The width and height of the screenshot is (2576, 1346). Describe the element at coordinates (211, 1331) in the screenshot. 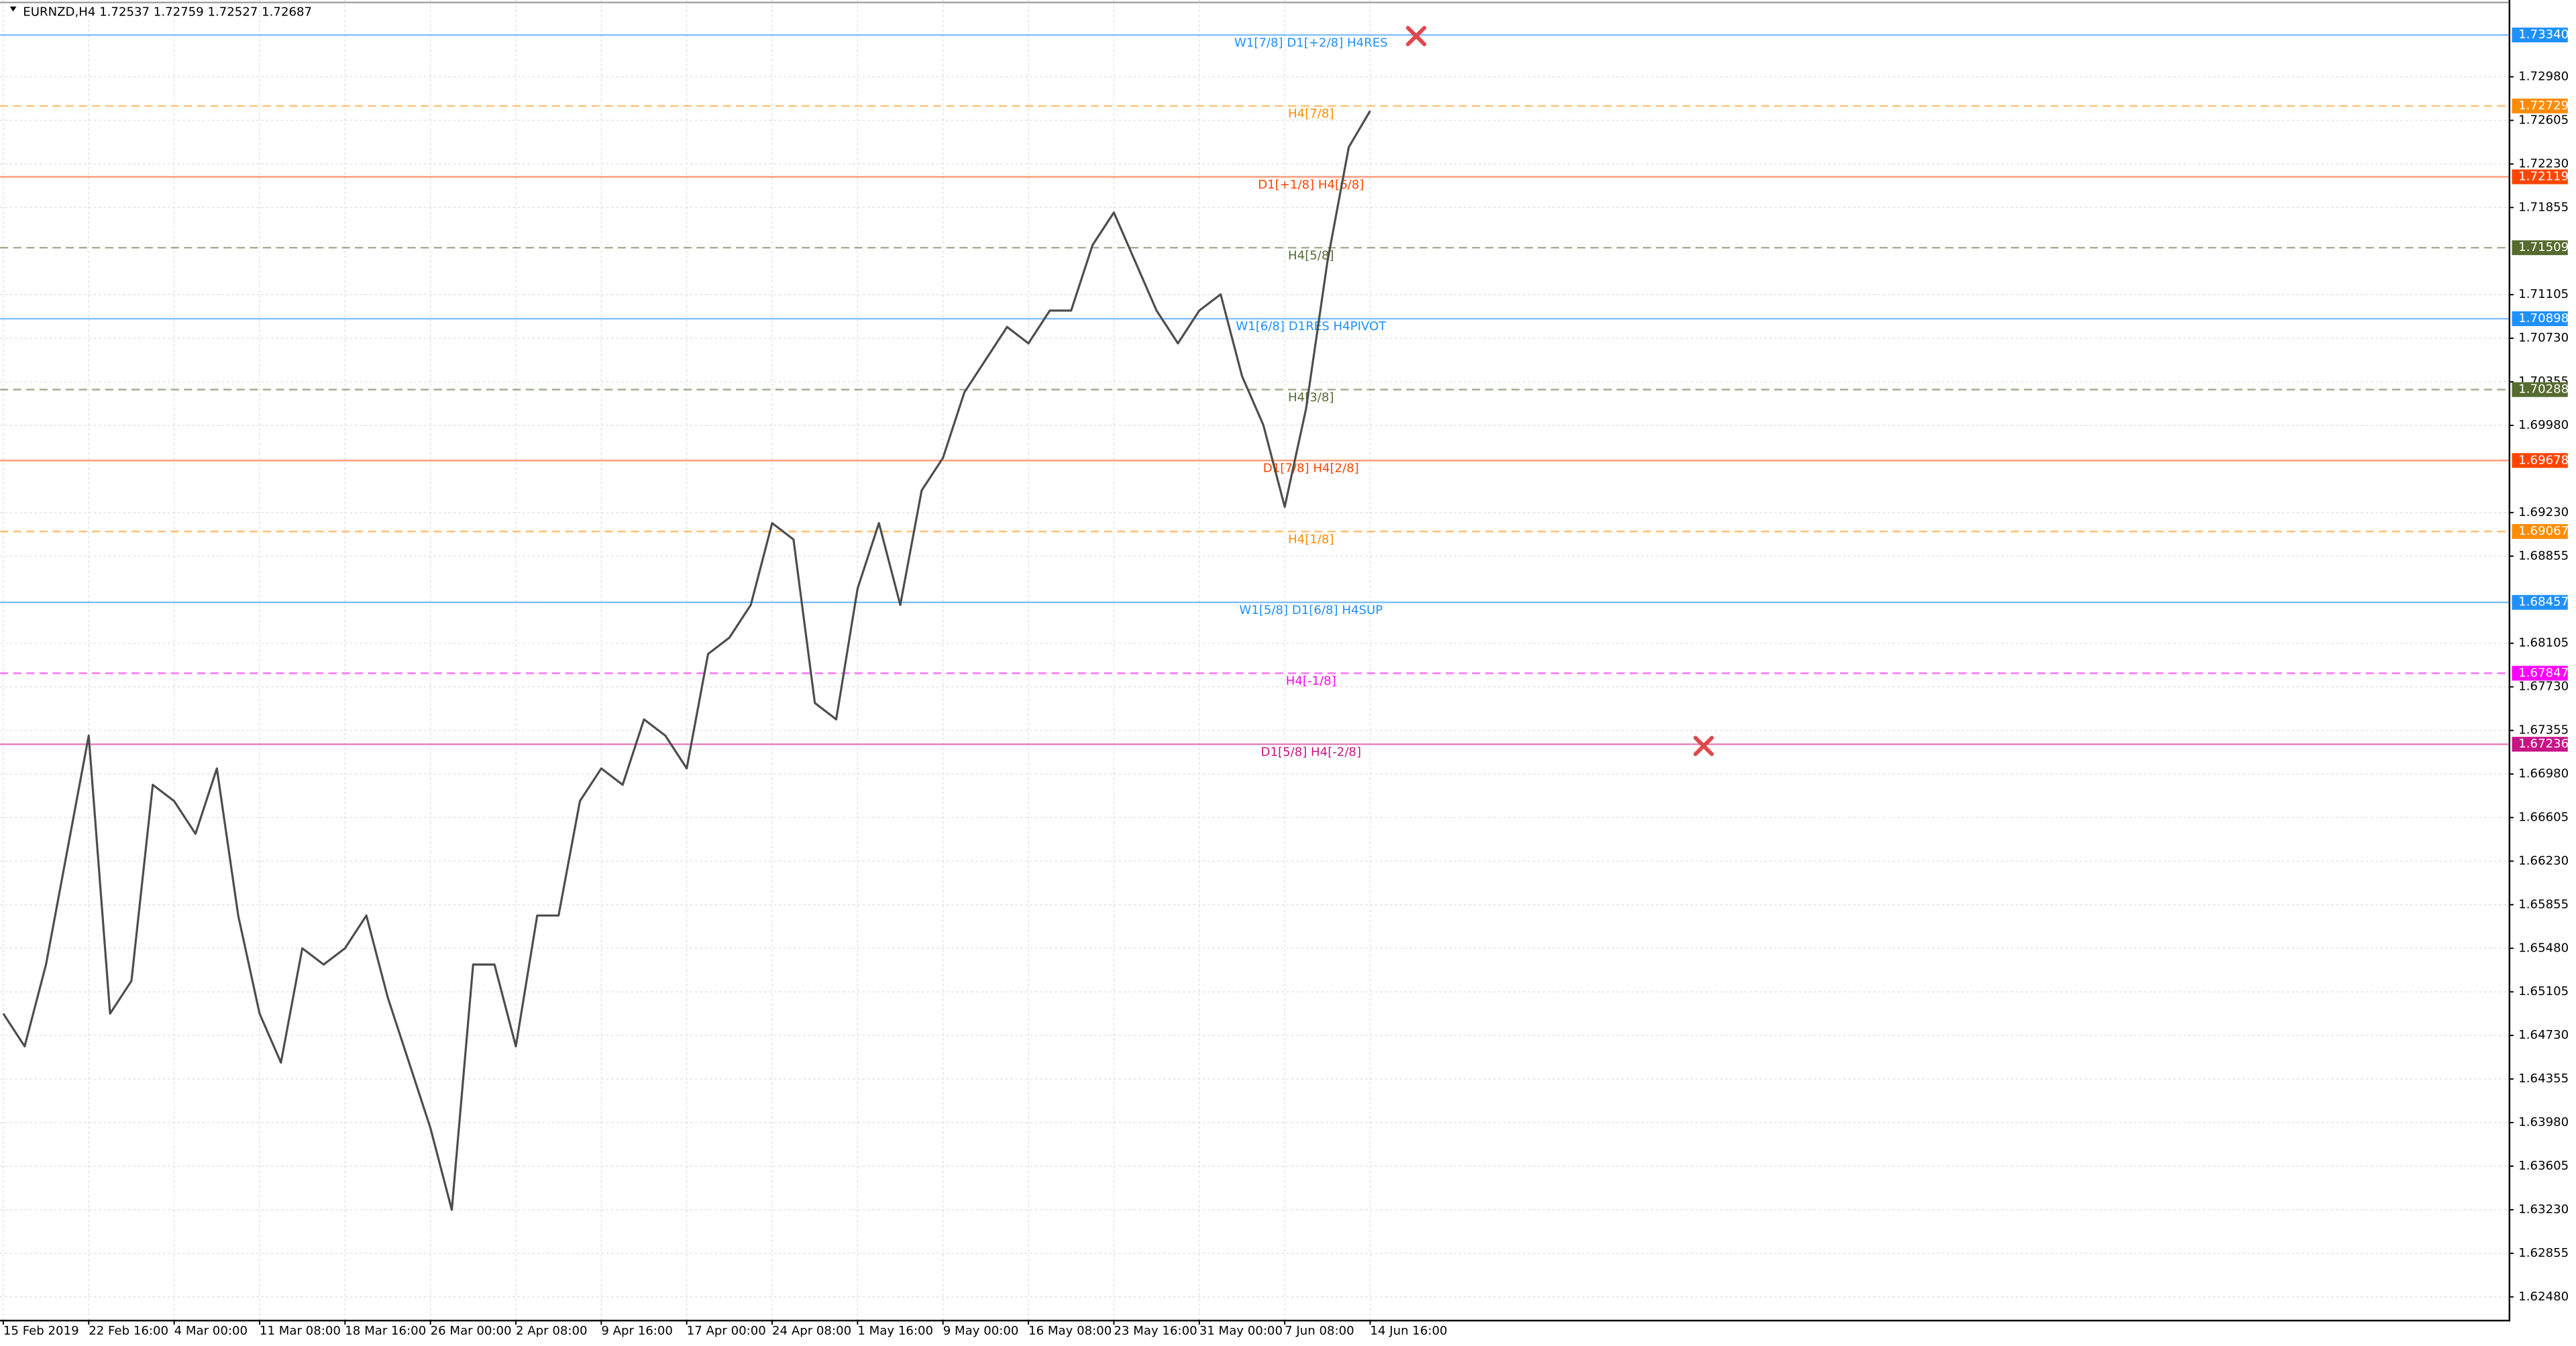

I see `x-tick-label: 4 Mar 00:00` at that location.